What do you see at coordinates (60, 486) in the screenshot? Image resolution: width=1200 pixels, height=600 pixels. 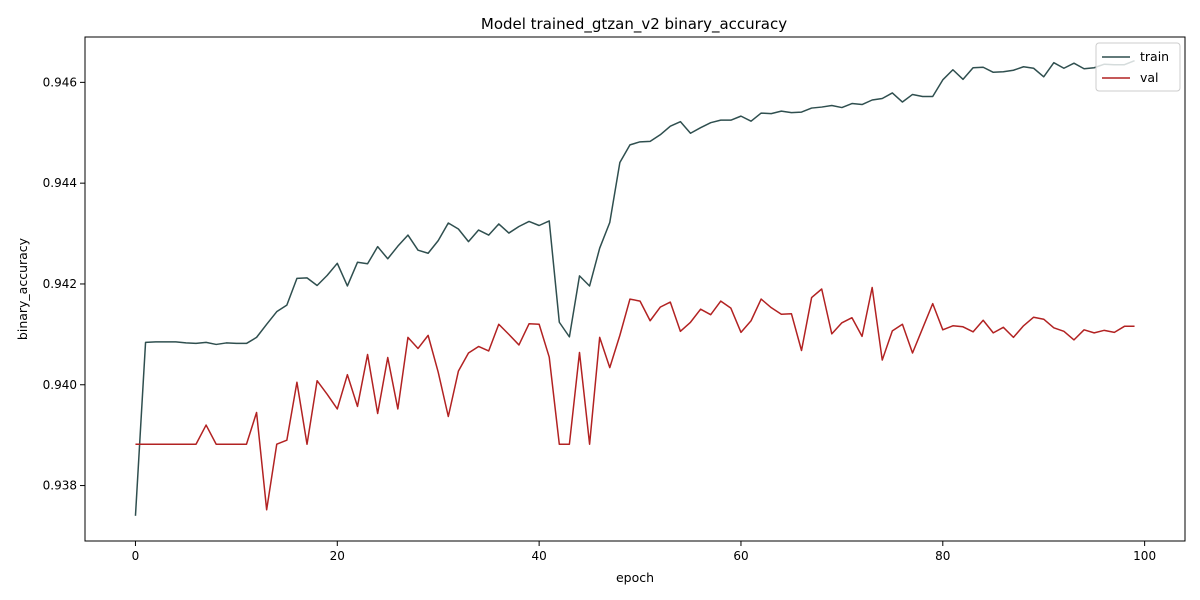 I see `y-tick-label: 0.938` at bounding box center [60, 486].